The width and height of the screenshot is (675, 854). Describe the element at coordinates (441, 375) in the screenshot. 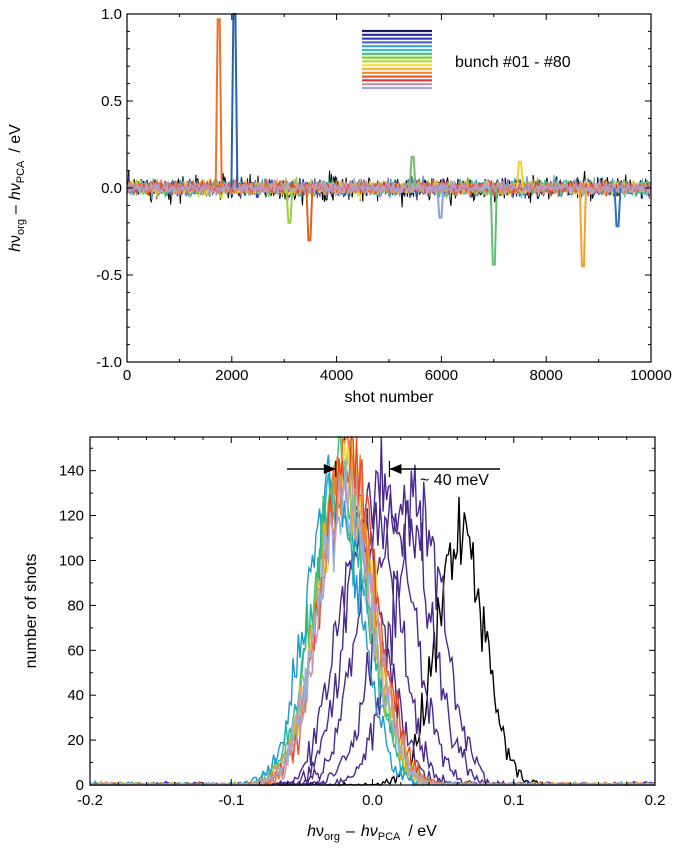

I see `top-x-tick-label: 6000` at that location.